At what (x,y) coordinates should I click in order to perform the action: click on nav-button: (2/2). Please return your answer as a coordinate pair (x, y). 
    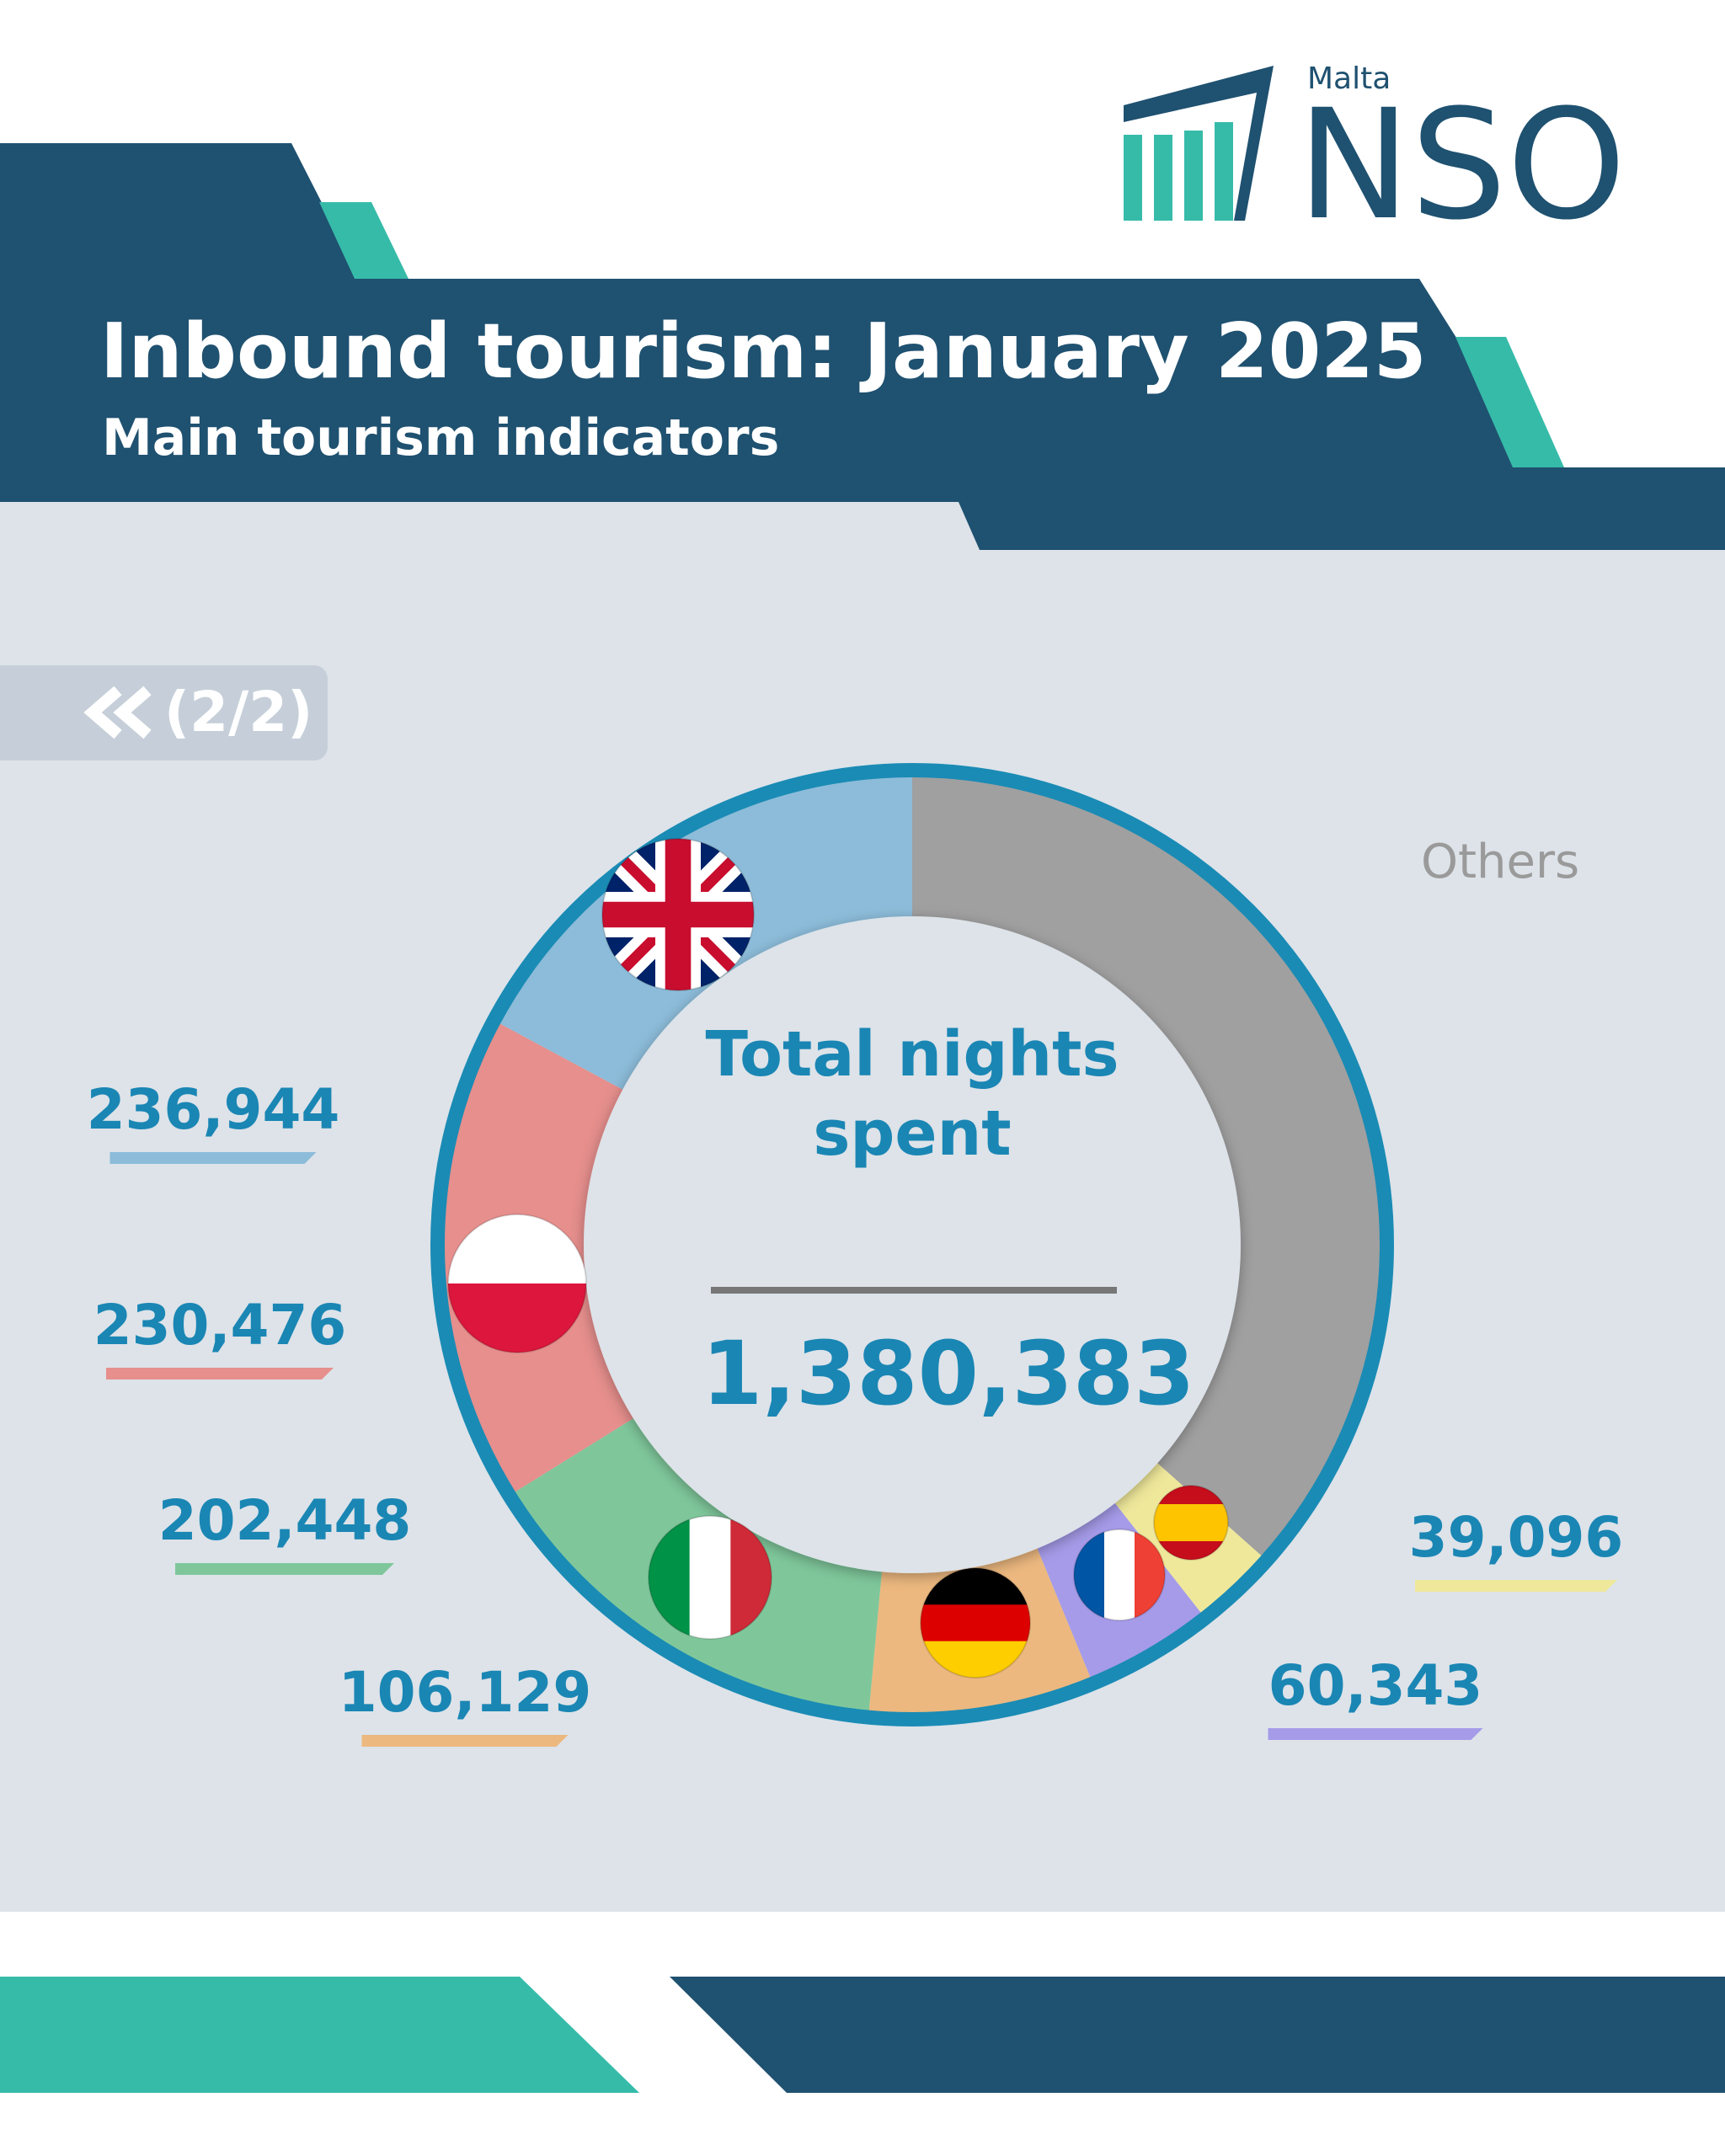
    Looking at the image, I should click on (164, 712).